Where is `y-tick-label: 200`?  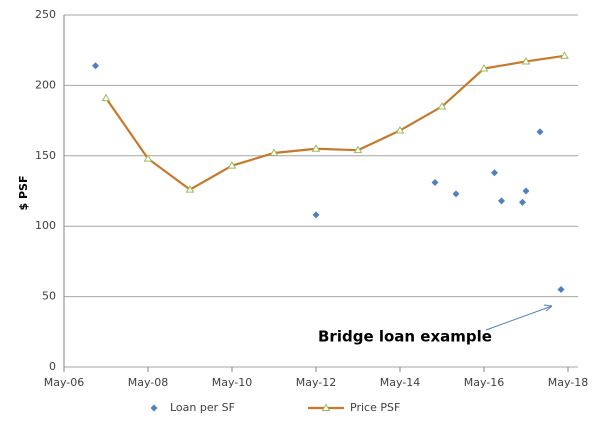
y-tick-label: 200 is located at coordinates (45, 84).